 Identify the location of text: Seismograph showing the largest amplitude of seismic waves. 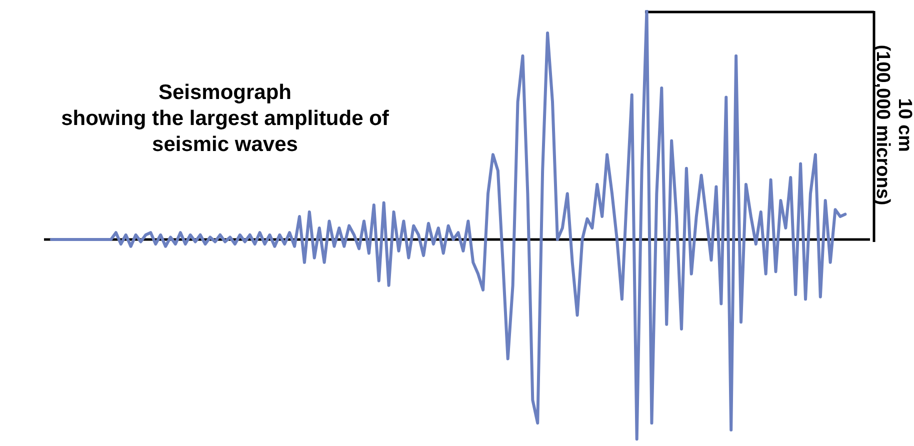
(225, 119).